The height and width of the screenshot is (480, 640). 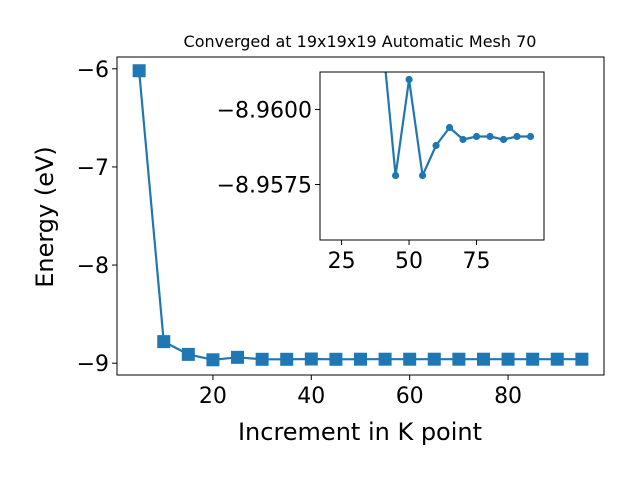 What do you see at coordinates (45, 217) in the screenshot?
I see `y-axis-label: Energy (eV)` at bounding box center [45, 217].